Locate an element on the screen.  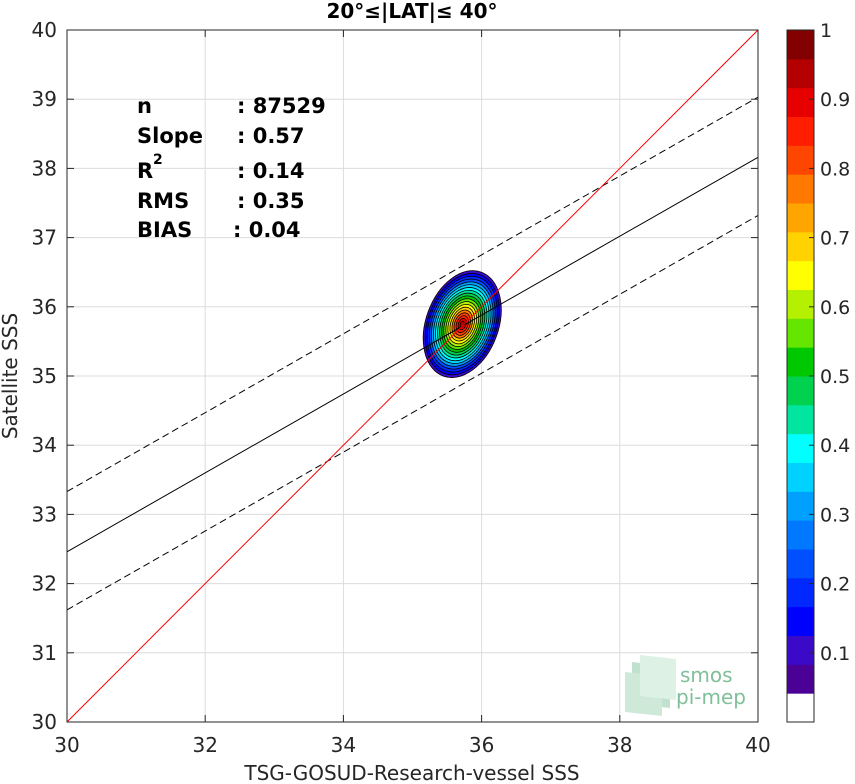
smos-logo: smos pi-mep is located at coordinates (685, 685).